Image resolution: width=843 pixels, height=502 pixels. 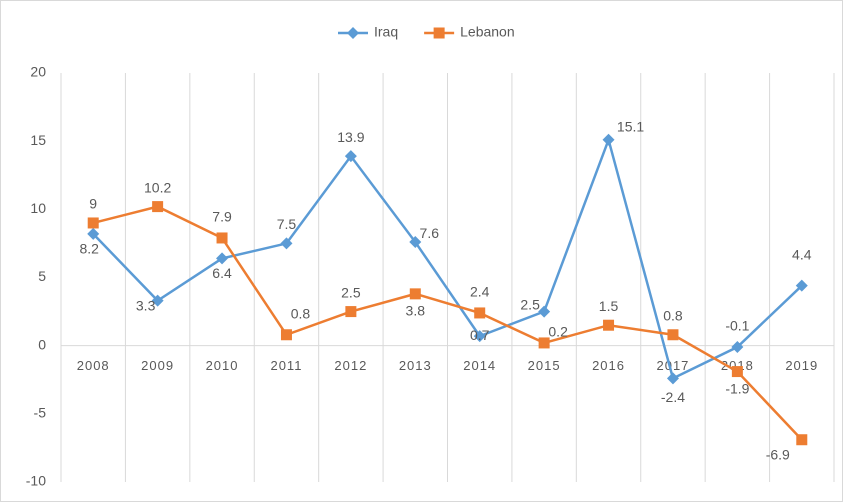 I want to click on x-tick-label: 2011, so click(x=286, y=365).